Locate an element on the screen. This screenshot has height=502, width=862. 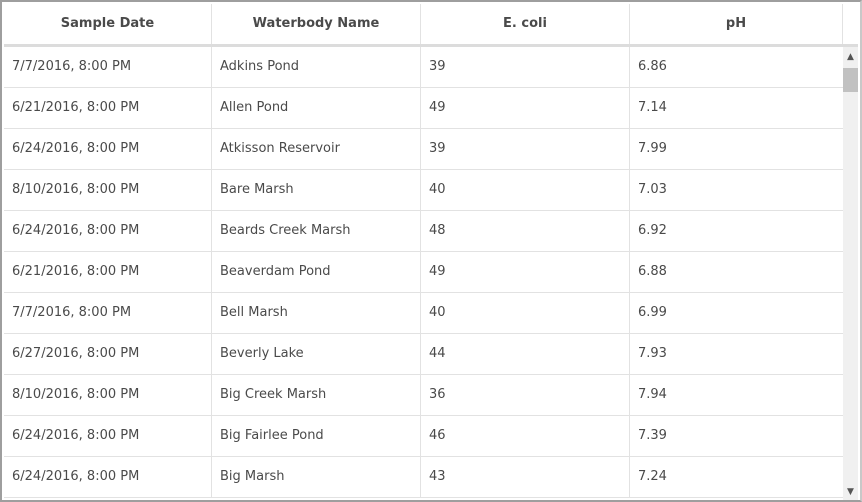
cell-ph: 7.24 is located at coordinates (652, 476).